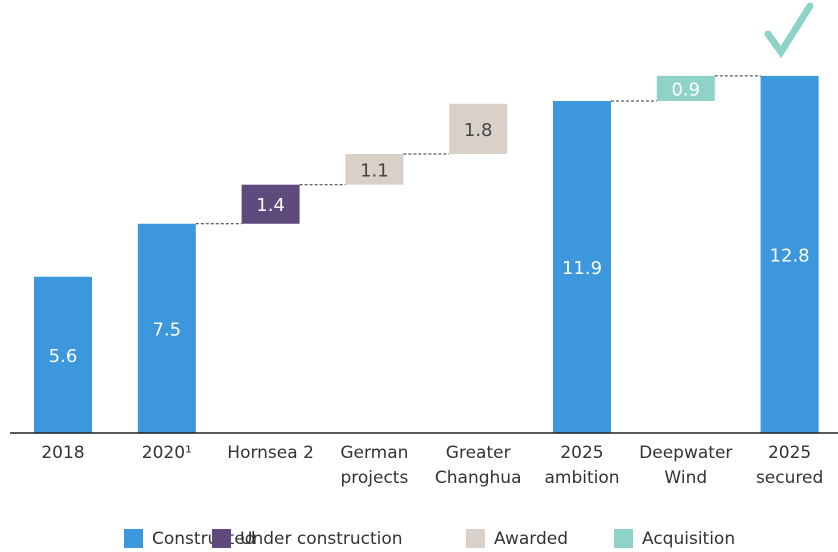 Image resolution: width=838 pixels, height=552 pixels. I want to click on x-tick-label: ambition, so click(581, 478).